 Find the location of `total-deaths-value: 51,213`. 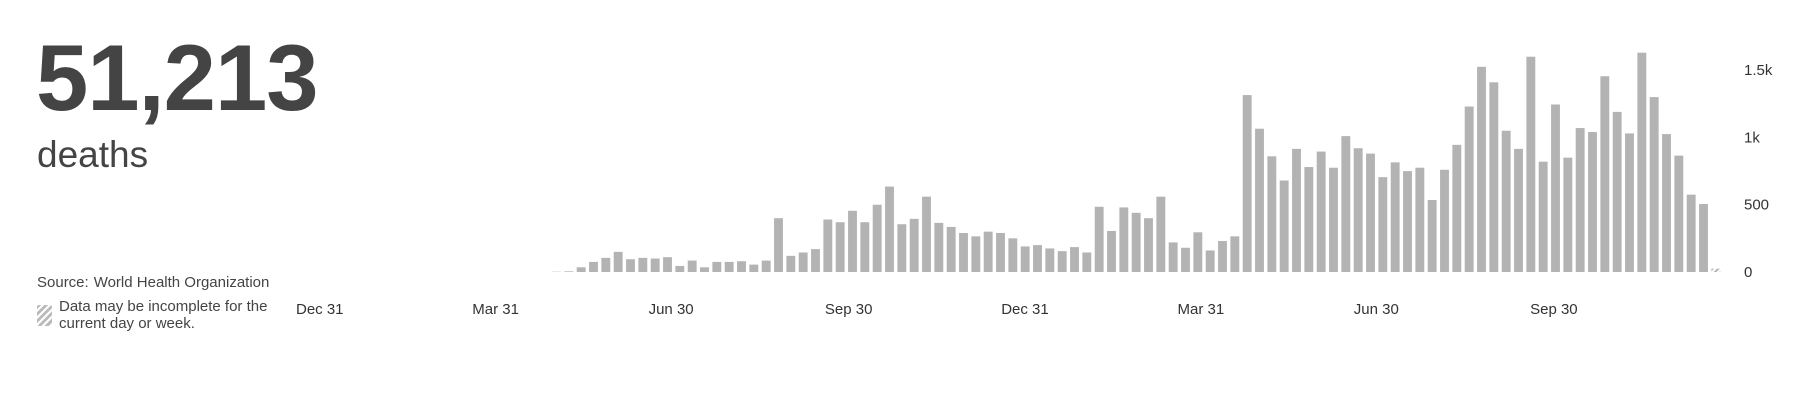

total-deaths-value: 51,213 is located at coordinates (177, 77).